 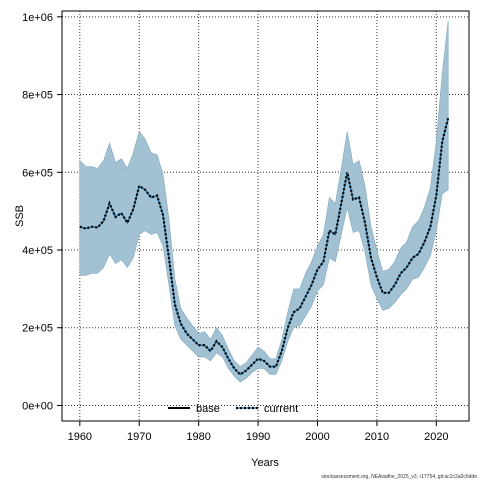 I want to click on y-tick-label: 0e+00, so click(x=37, y=406).